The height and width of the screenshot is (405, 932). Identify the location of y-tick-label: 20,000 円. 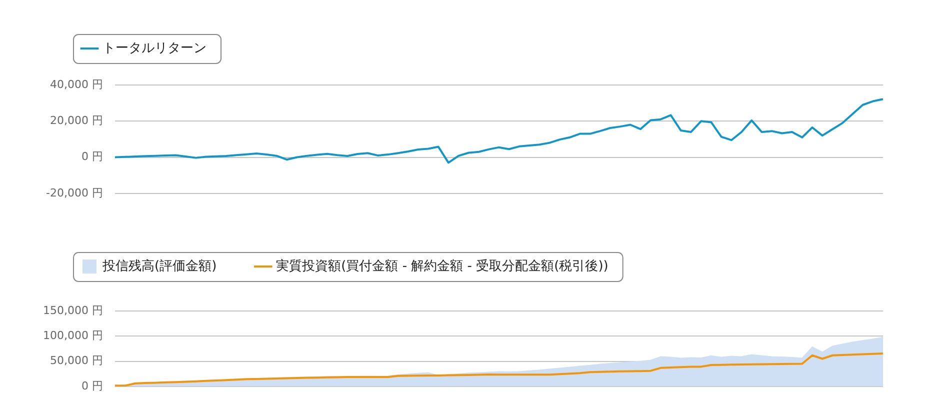
(76, 120).